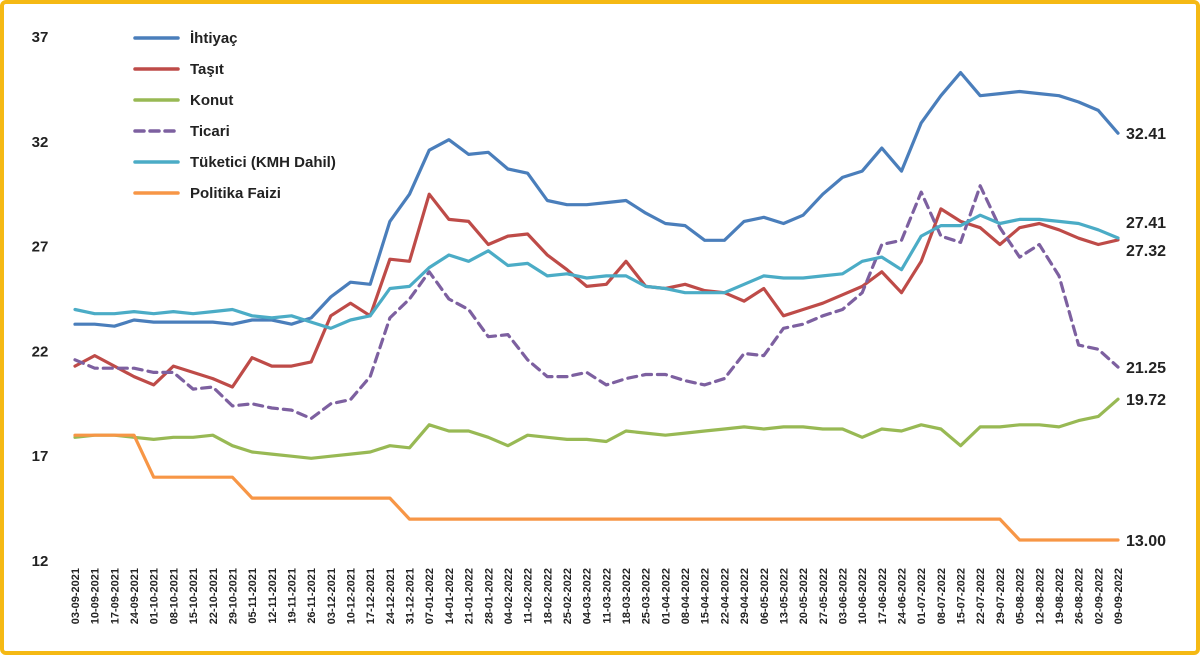  What do you see at coordinates (824, 596) in the screenshot?
I see `x-tick-label: 27-05-2022` at bounding box center [824, 596].